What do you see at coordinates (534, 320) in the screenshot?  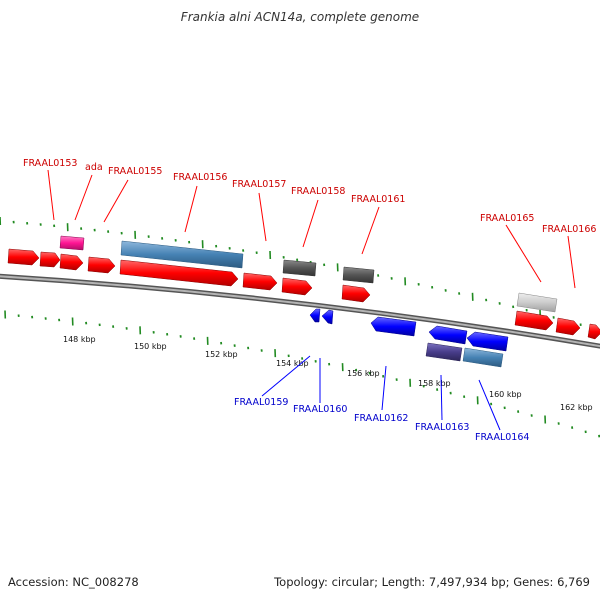 I see `gene-fraal0165` at bounding box center [534, 320].